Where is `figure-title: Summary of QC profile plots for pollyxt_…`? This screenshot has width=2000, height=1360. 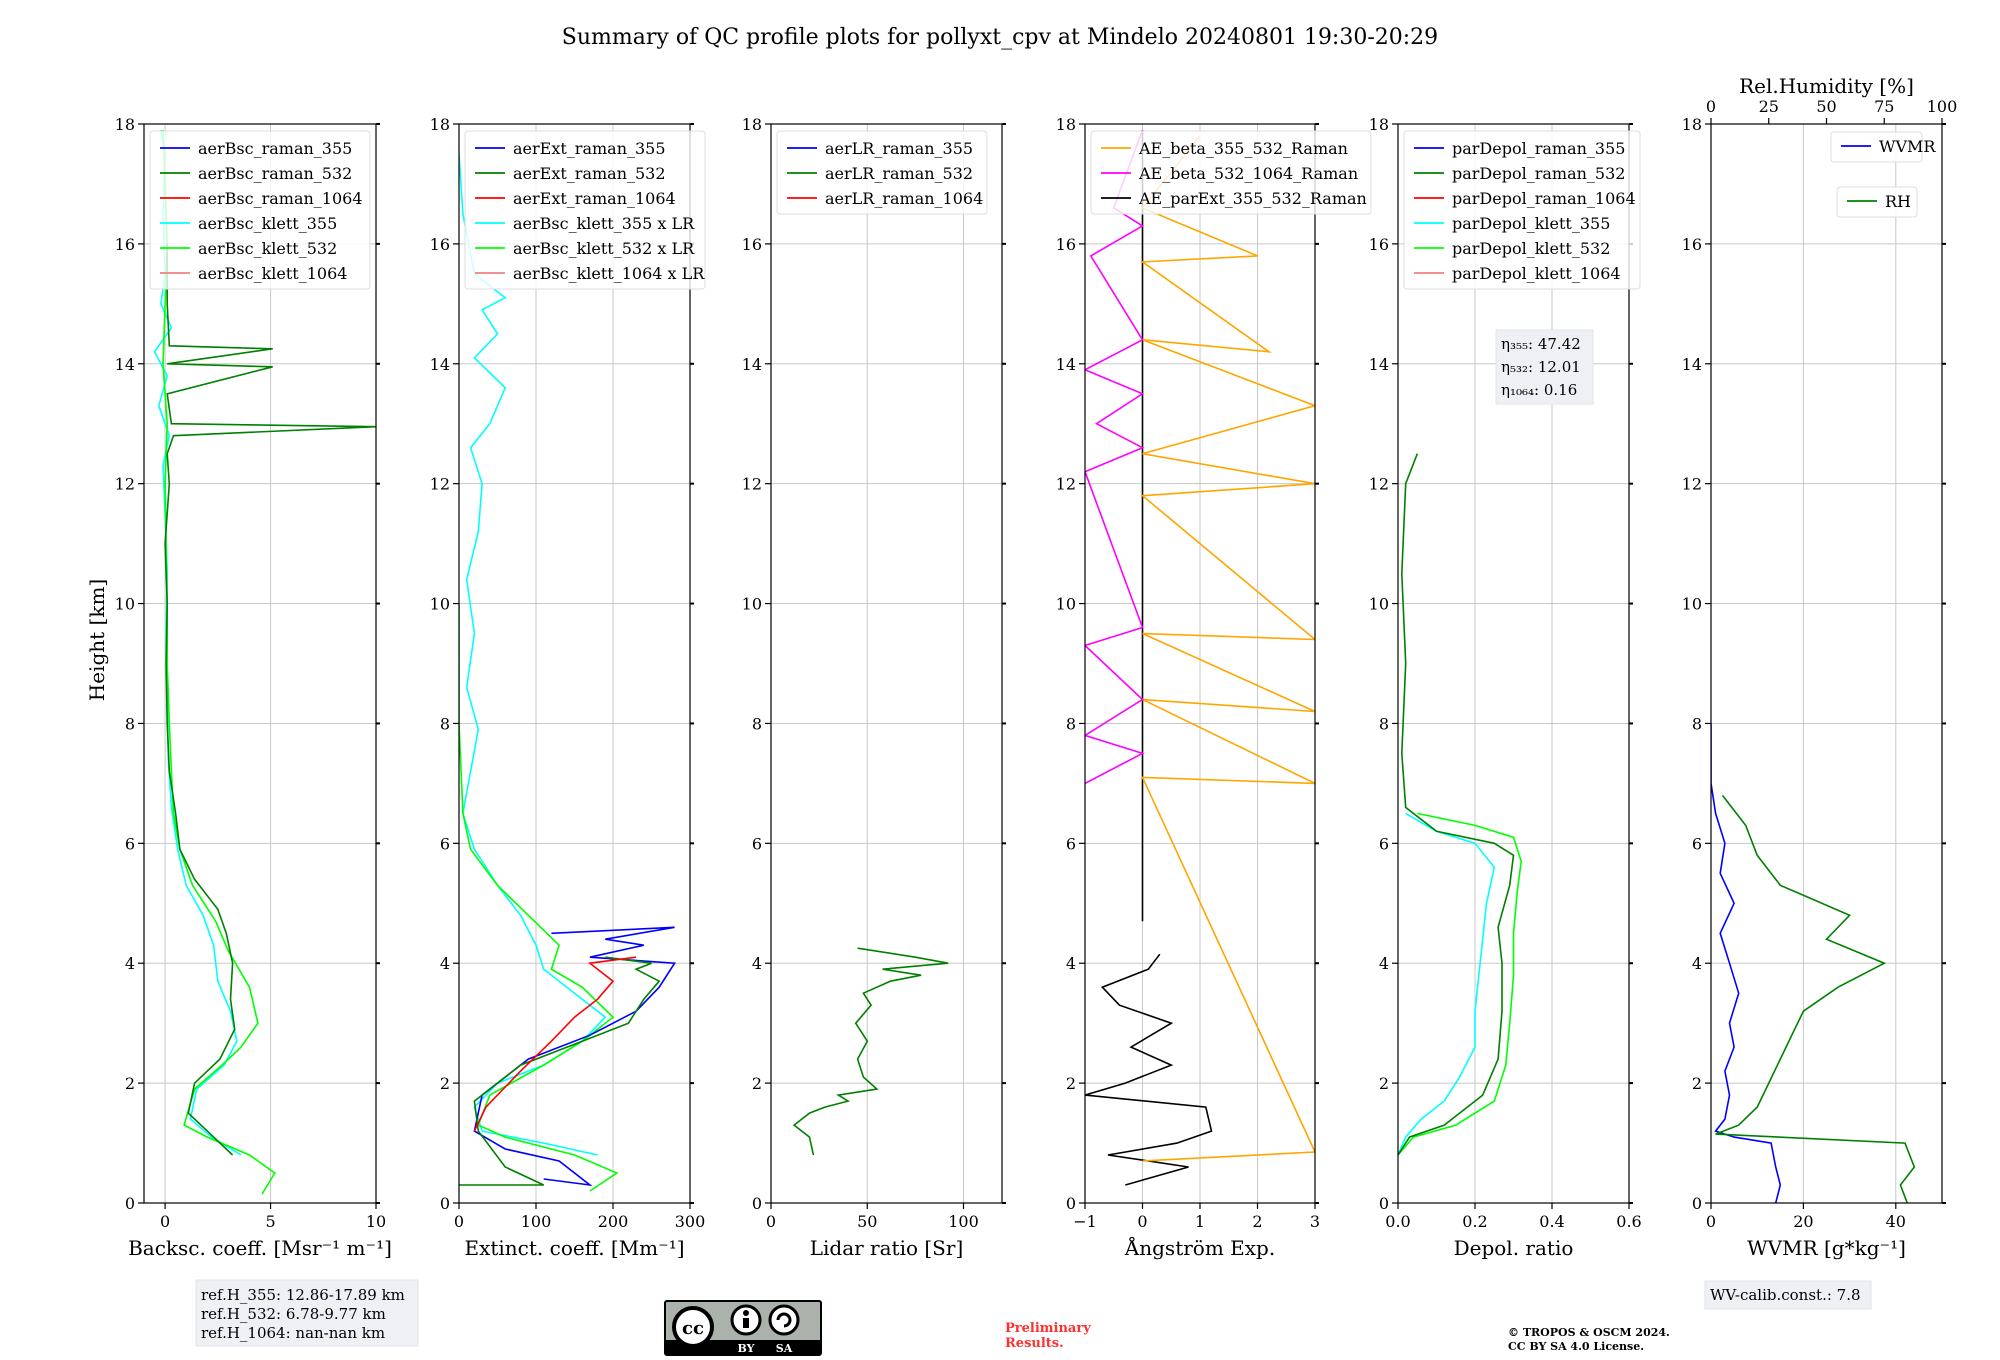
figure-title: Summary of QC profile plots for pollyxt_… is located at coordinates (1000, 37).